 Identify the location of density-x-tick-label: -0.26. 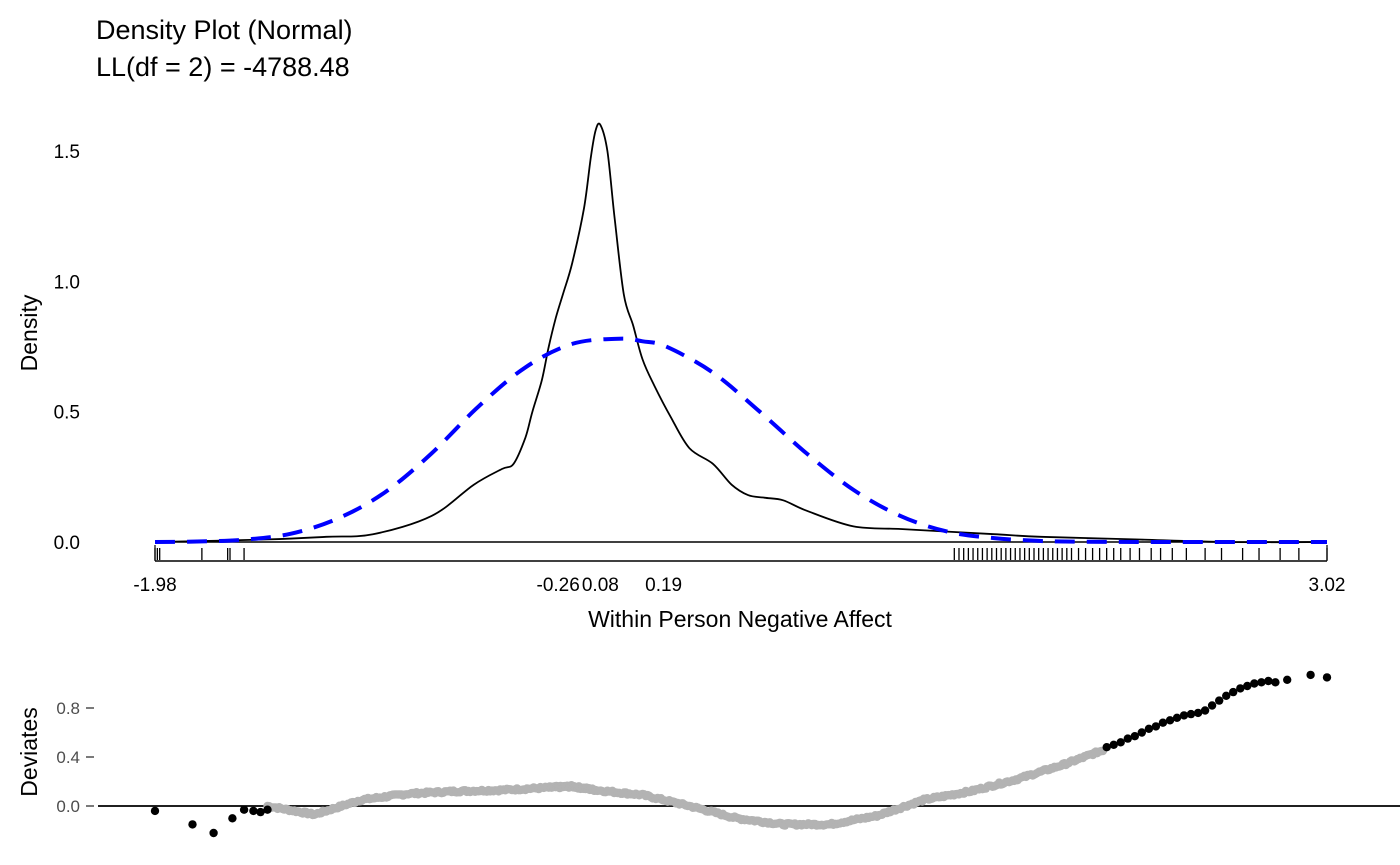
(558, 585).